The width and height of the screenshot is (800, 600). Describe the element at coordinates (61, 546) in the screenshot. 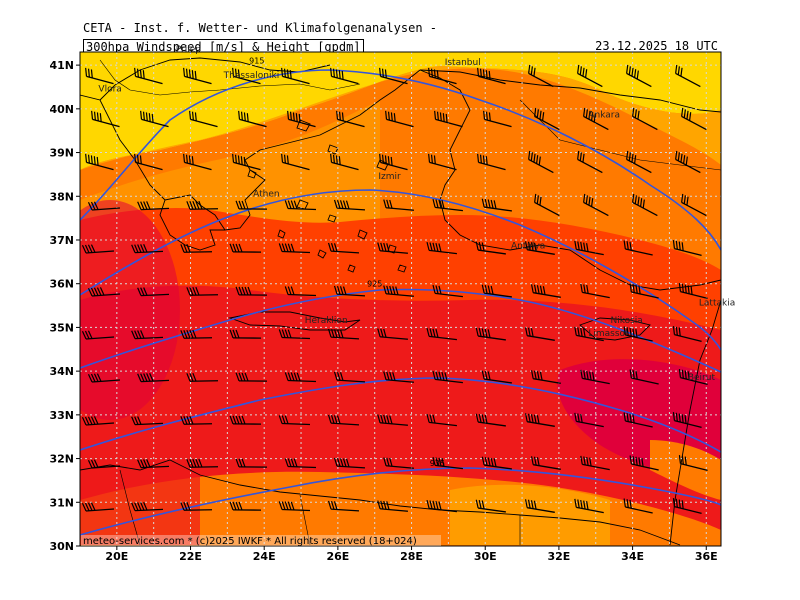

I see `lat-tick-label: 30N` at that location.